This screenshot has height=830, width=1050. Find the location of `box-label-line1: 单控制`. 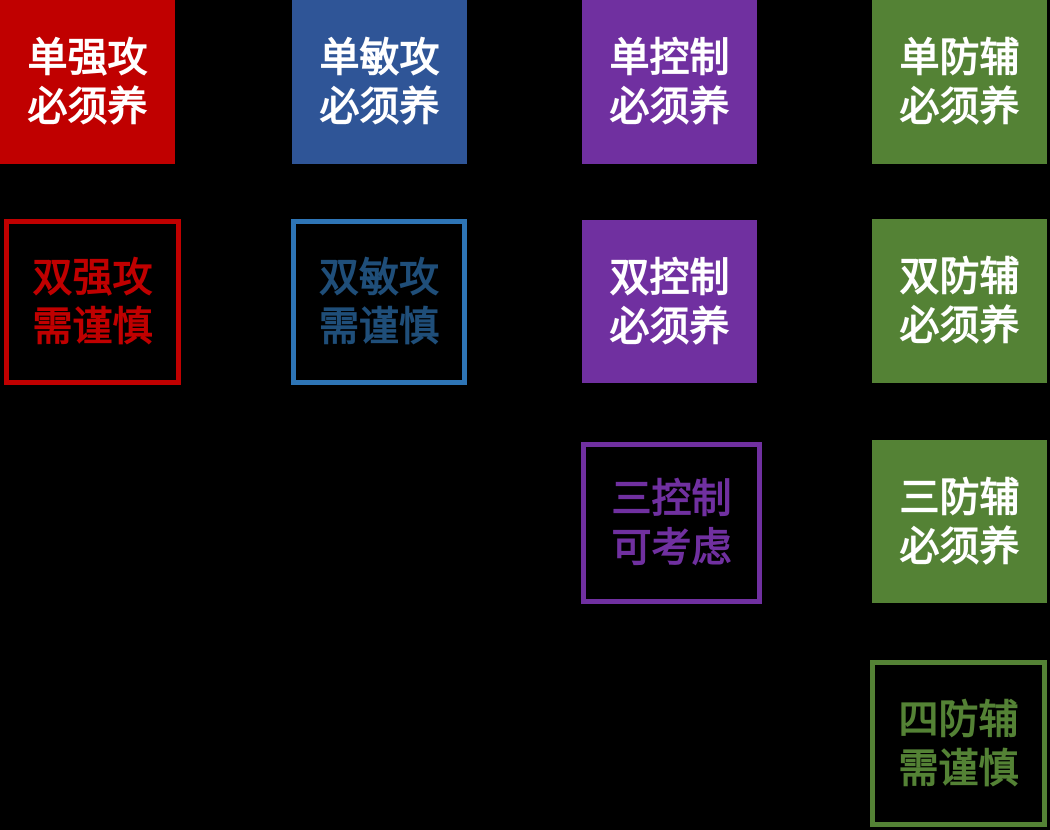

box-label-line1: 单控制 is located at coordinates (669, 57).